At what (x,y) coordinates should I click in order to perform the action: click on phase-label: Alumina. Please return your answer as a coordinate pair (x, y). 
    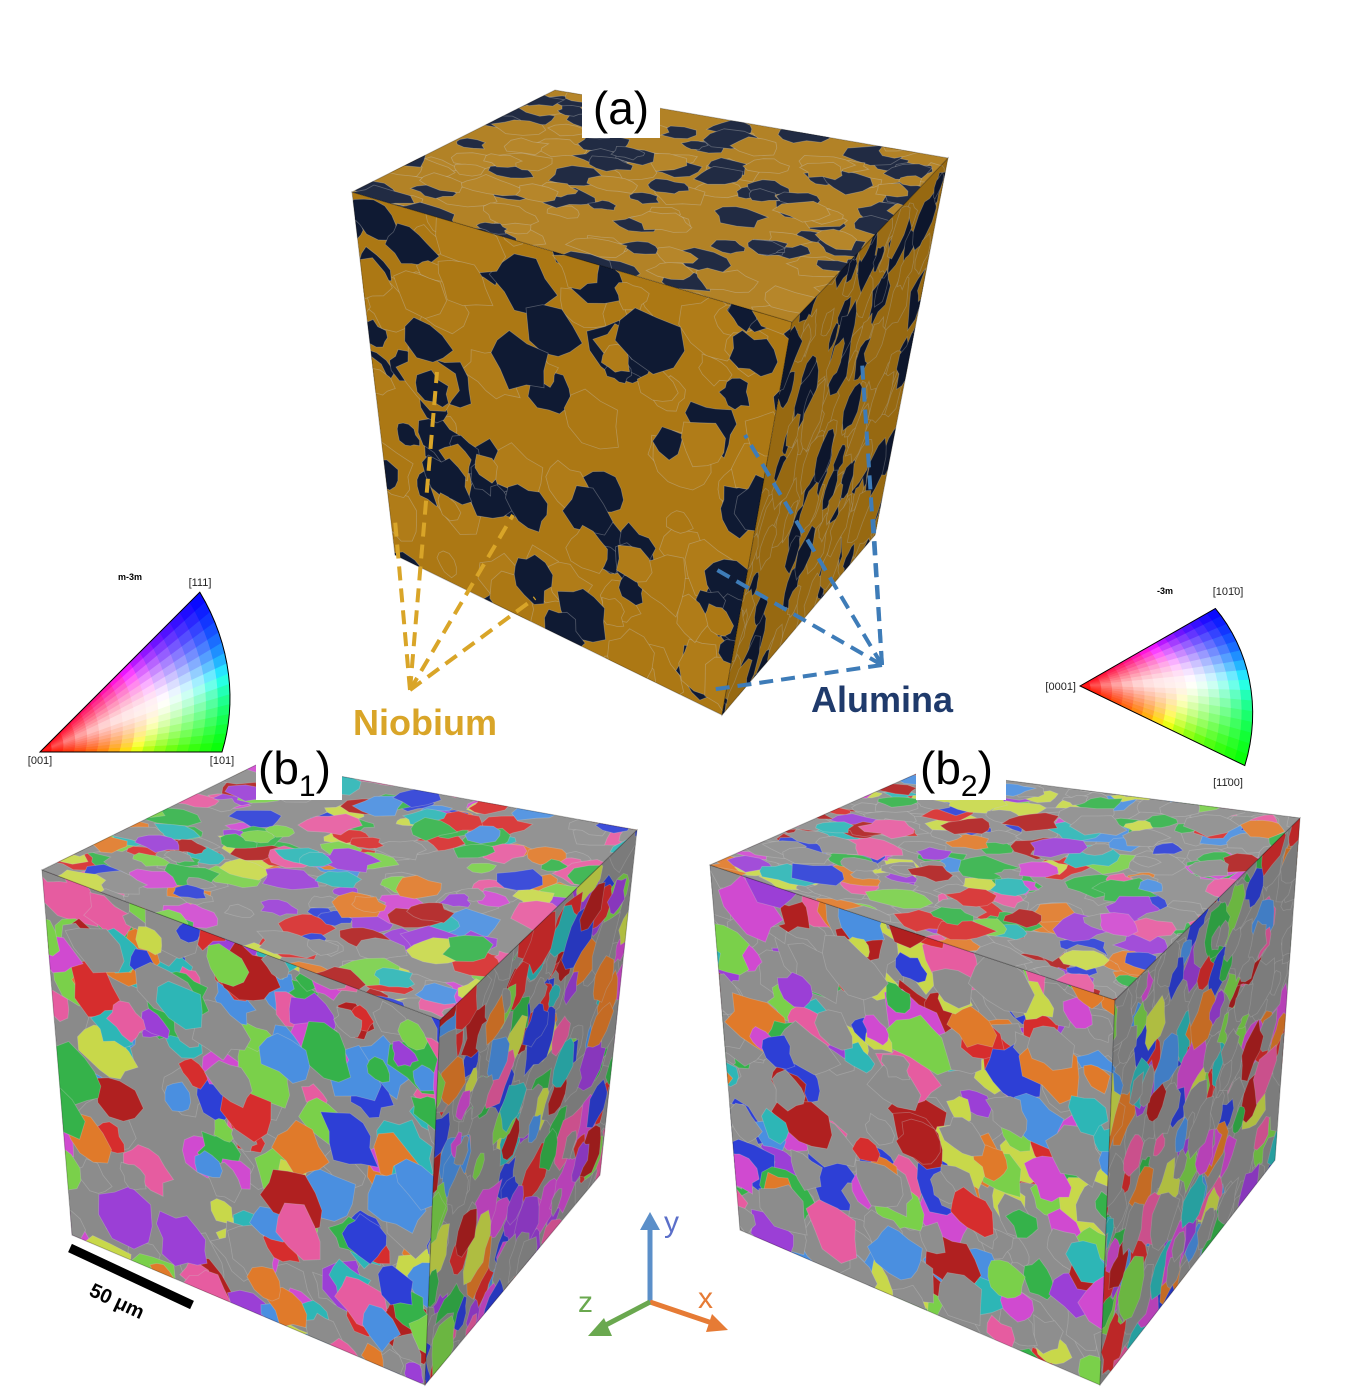
    Looking at the image, I should click on (882, 699).